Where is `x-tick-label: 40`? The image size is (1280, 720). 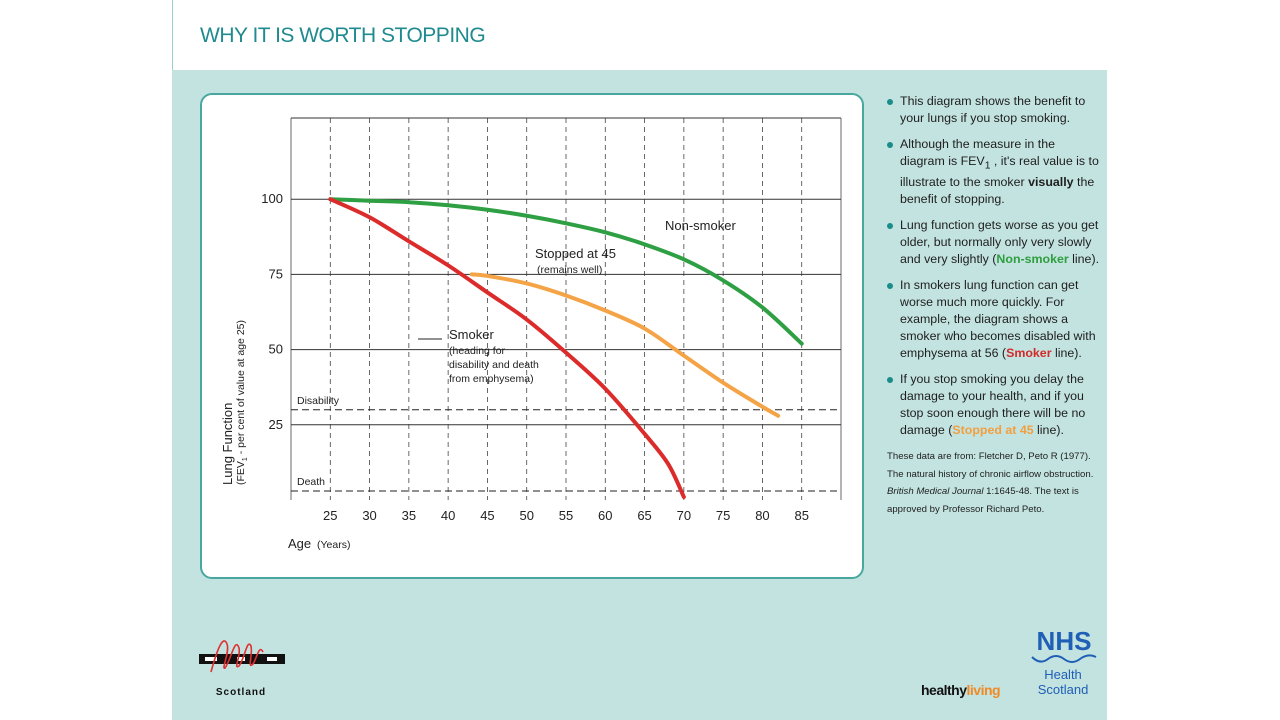 x-tick-label: 40 is located at coordinates (448, 515).